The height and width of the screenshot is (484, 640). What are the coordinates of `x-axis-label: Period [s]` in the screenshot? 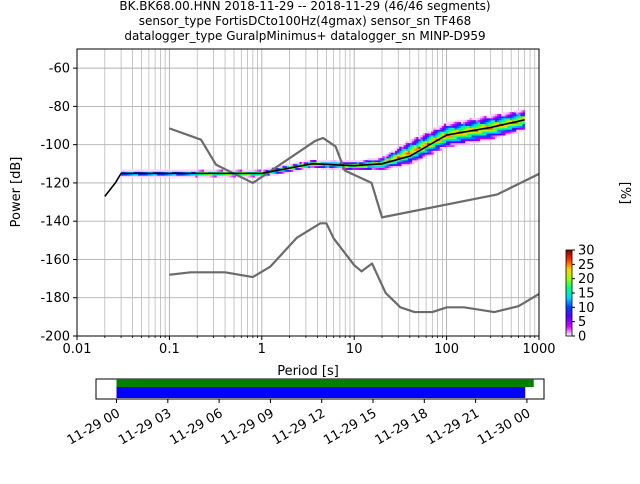 It's located at (308, 371).